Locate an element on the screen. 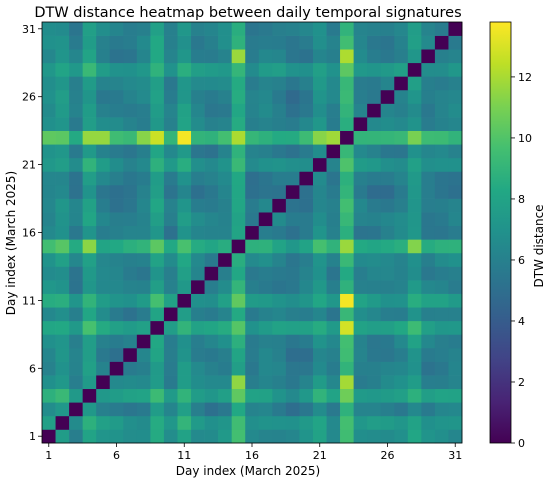  colorbar-tick-label: 12 is located at coordinates (525, 77).